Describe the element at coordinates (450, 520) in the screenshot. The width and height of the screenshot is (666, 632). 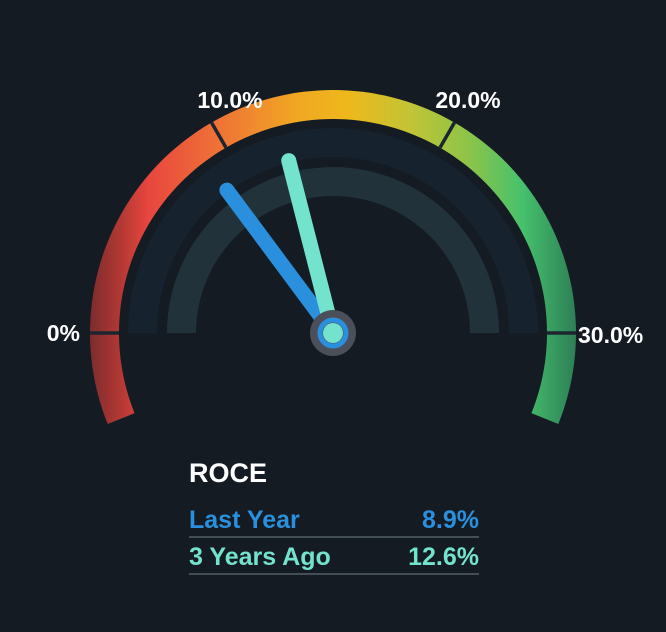
I see `legend-value-last-year: 8.9%` at that location.